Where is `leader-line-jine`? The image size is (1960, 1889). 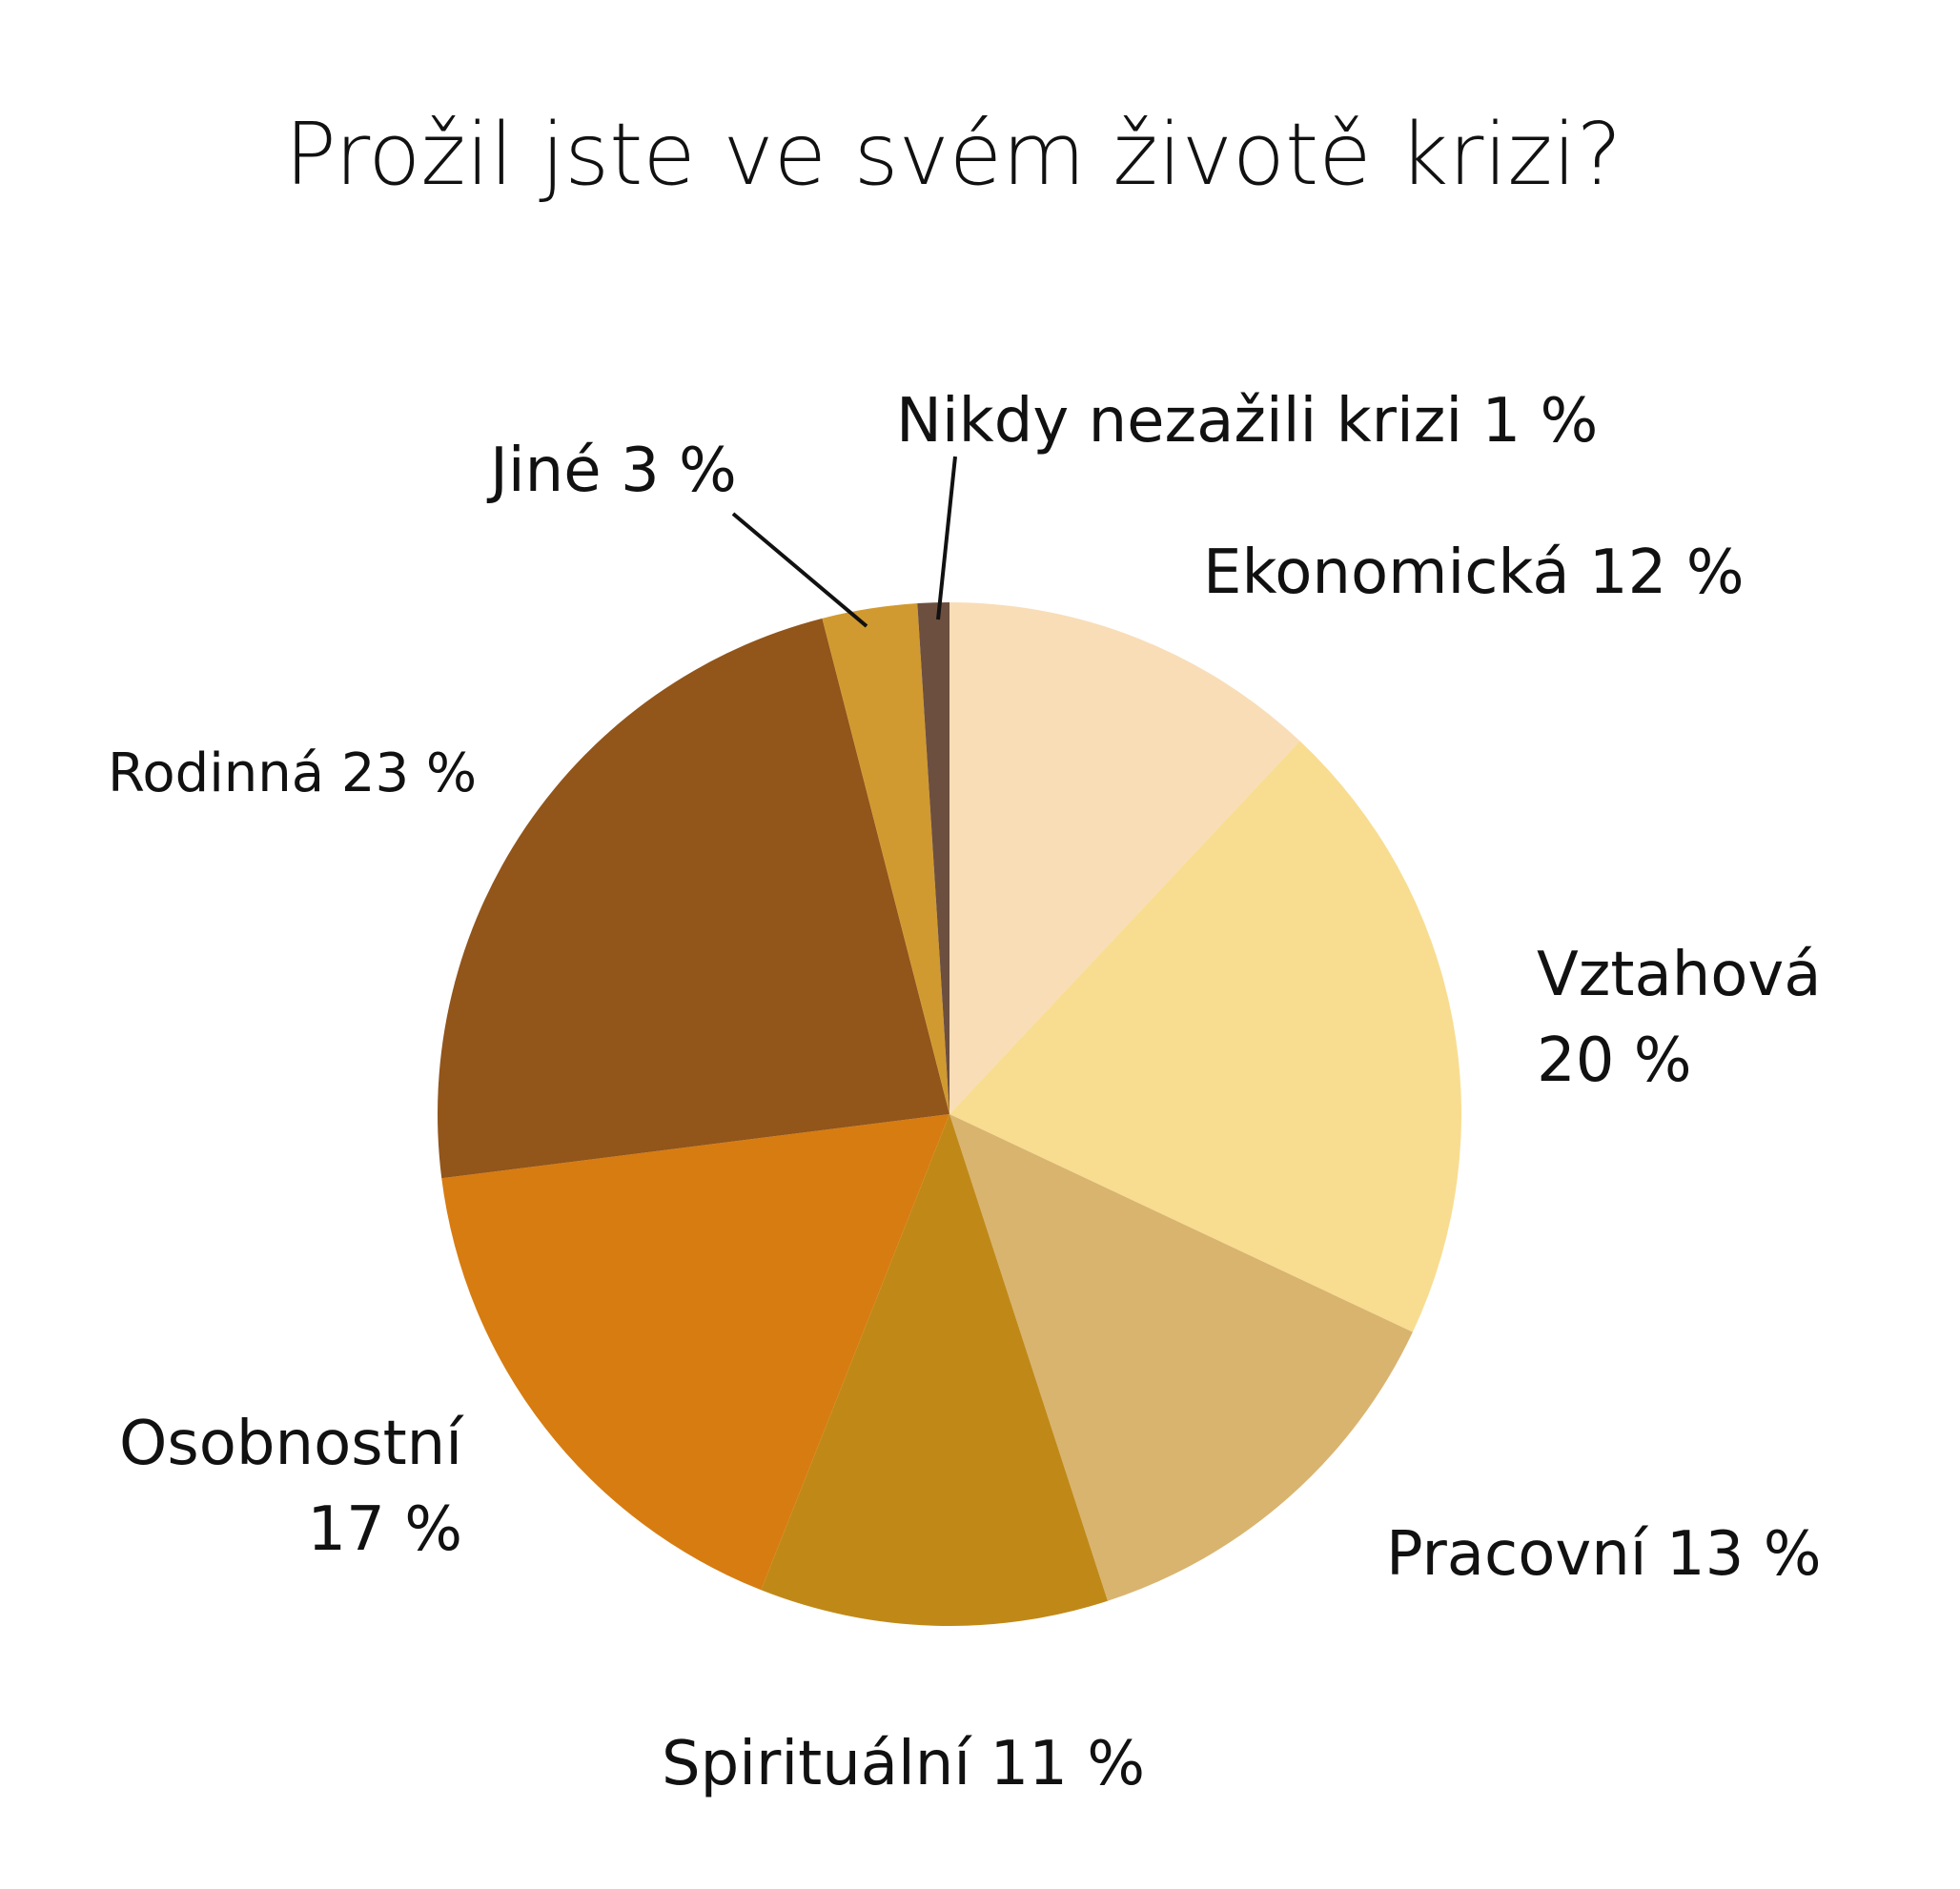 leader-line-jine is located at coordinates (799, 570).